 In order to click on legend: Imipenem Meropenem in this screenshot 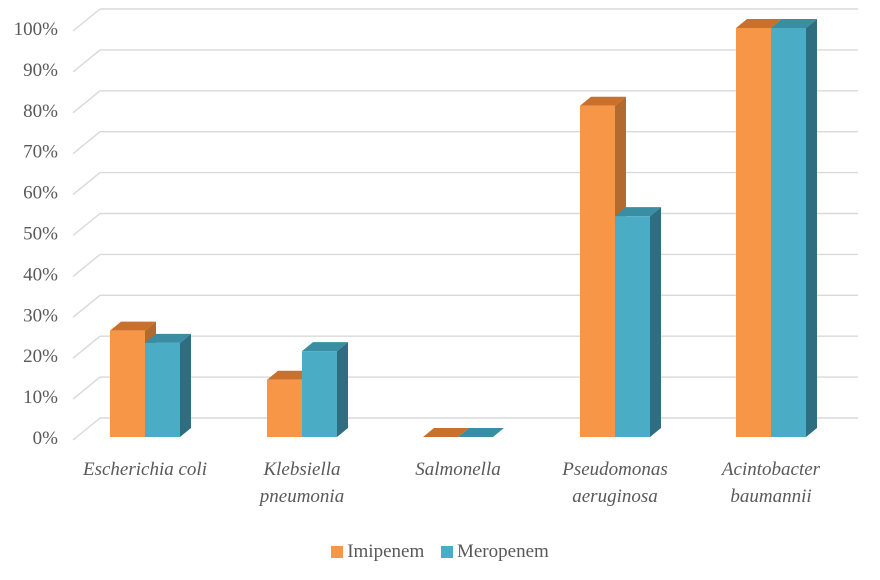, I will do `click(440, 552)`.